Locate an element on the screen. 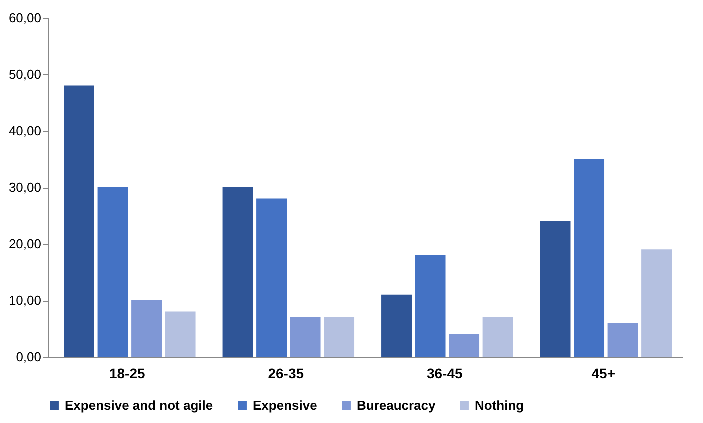 This screenshot has width=703, height=423. y-tick-label: 10,00 is located at coordinates (25, 300).